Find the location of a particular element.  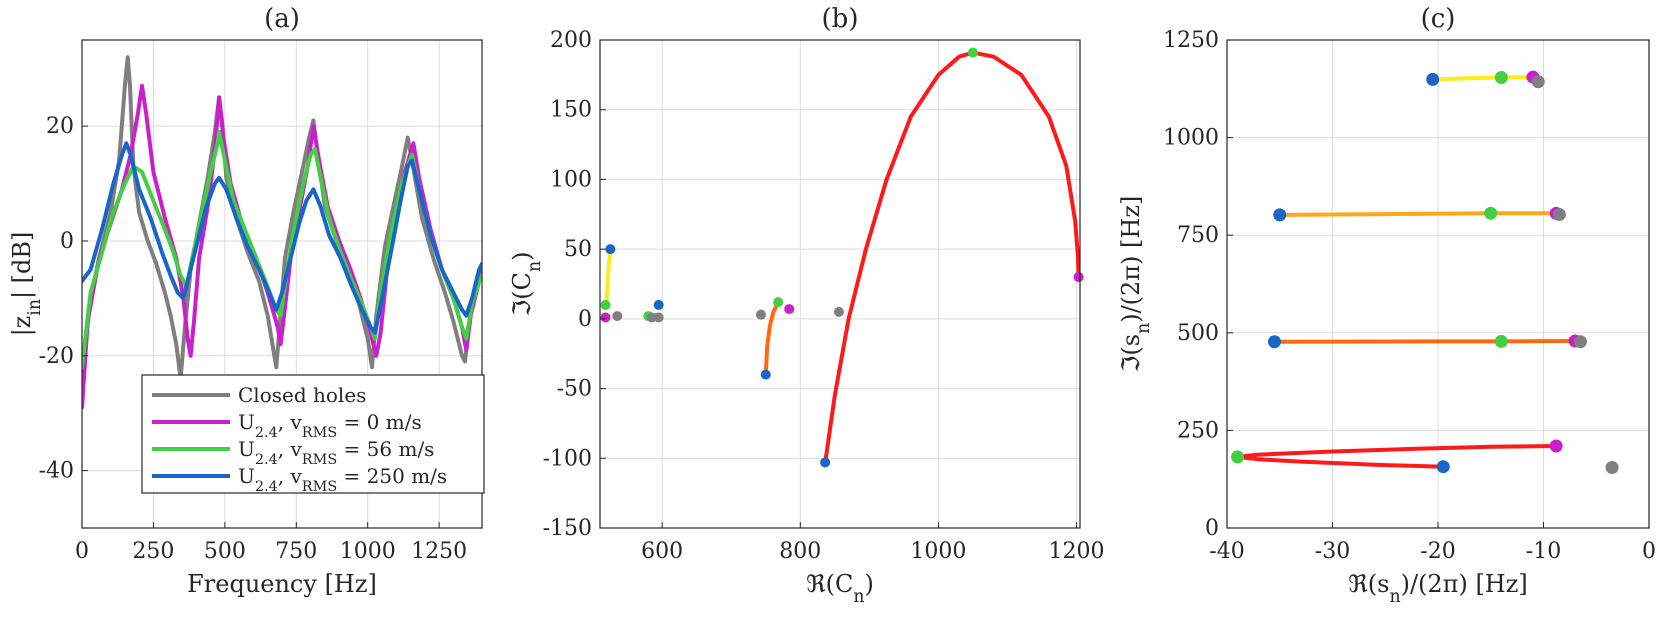

y-tick-label: -50 is located at coordinates (574, 389).